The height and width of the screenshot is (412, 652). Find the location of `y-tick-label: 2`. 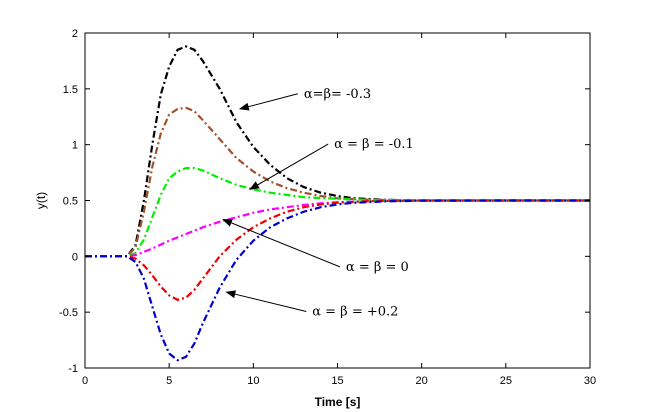

y-tick-label: 2 is located at coordinates (75, 34).